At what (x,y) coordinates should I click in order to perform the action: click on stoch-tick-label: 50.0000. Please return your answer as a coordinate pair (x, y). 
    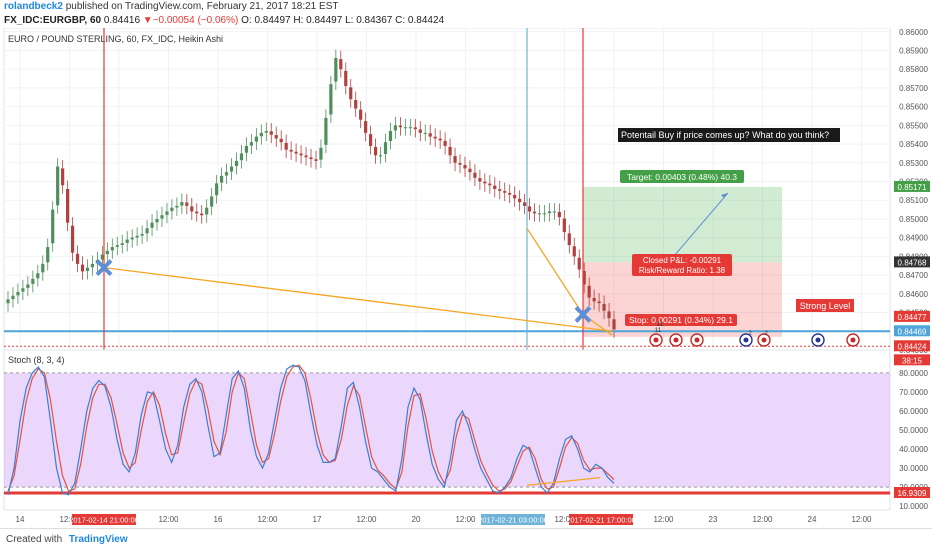
    Looking at the image, I should click on (913, 430).